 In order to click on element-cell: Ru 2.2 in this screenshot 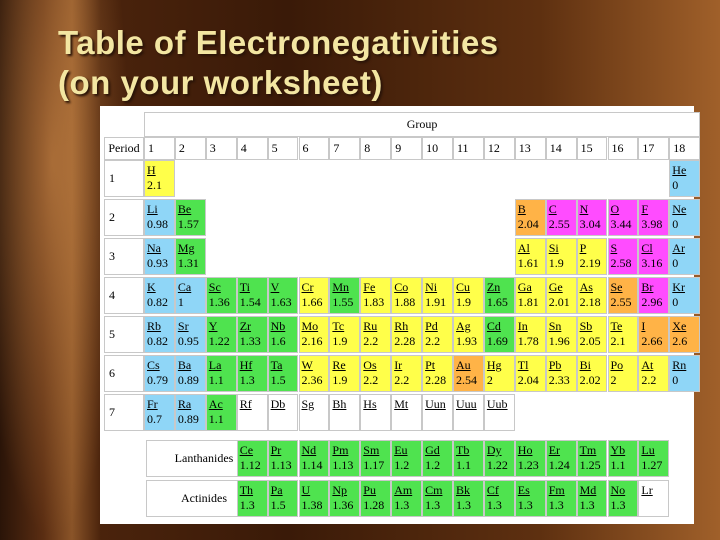, I will do `click(376, 334)`.